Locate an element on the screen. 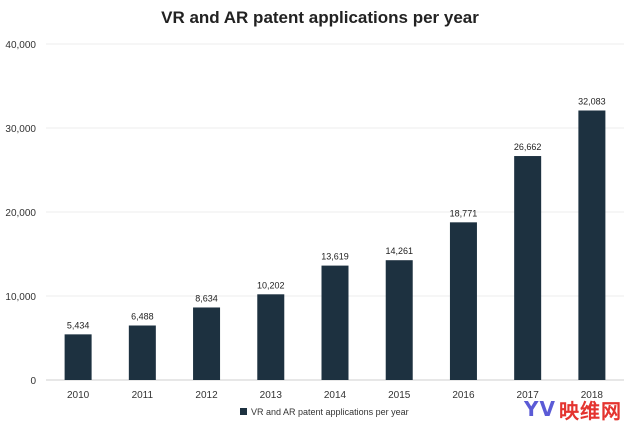 Image resolution: width=640 pixels, height=424 pixels. data-label: 8,634 is located at coordinates (206, 298).